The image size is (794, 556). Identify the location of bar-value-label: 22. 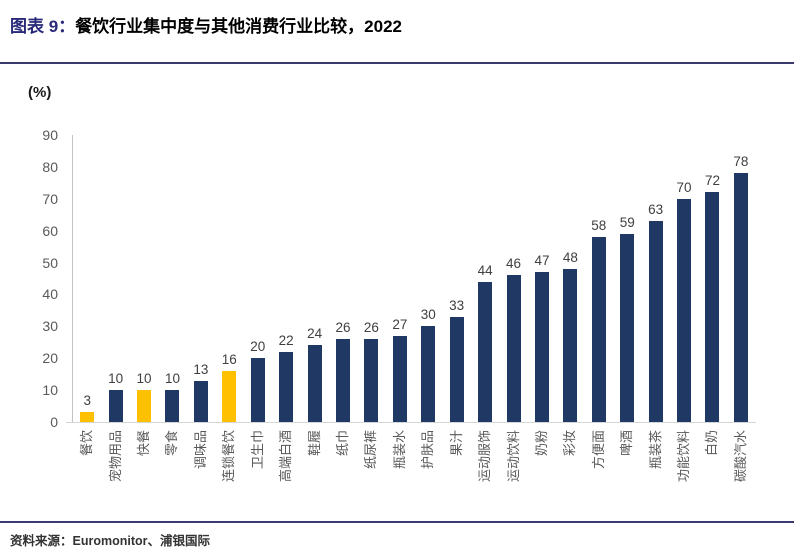
(286, 340).